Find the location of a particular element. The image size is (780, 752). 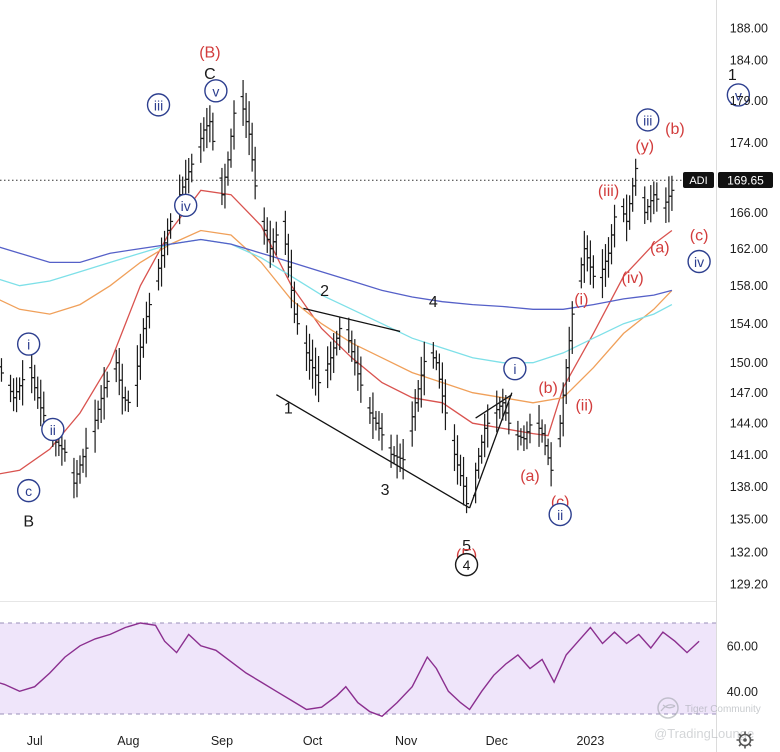

time-tick-label: Oct is located at coordinates (313, 741).